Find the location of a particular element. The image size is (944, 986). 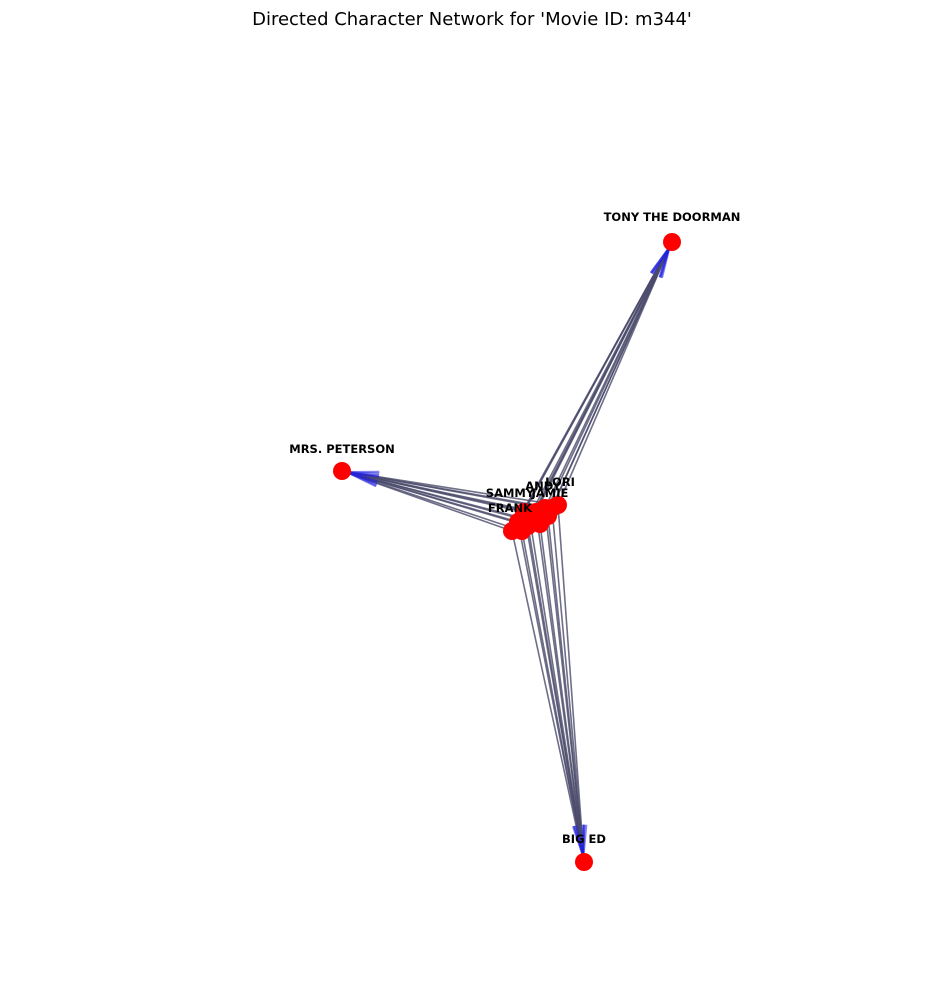

node-label: FRANK is located at coordinates (510, 508).